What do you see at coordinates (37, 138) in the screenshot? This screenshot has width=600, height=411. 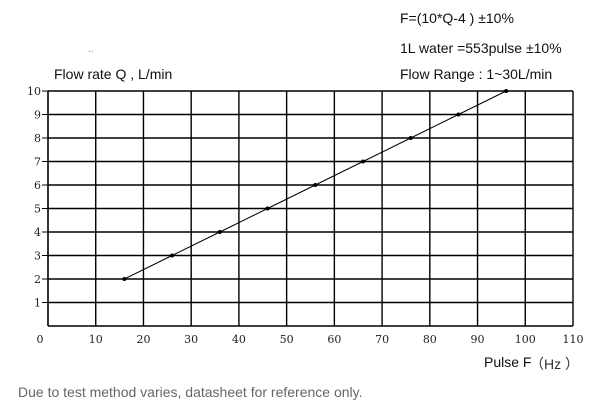 I see `y-tick-label: 8` at bounding box center [37, 138].